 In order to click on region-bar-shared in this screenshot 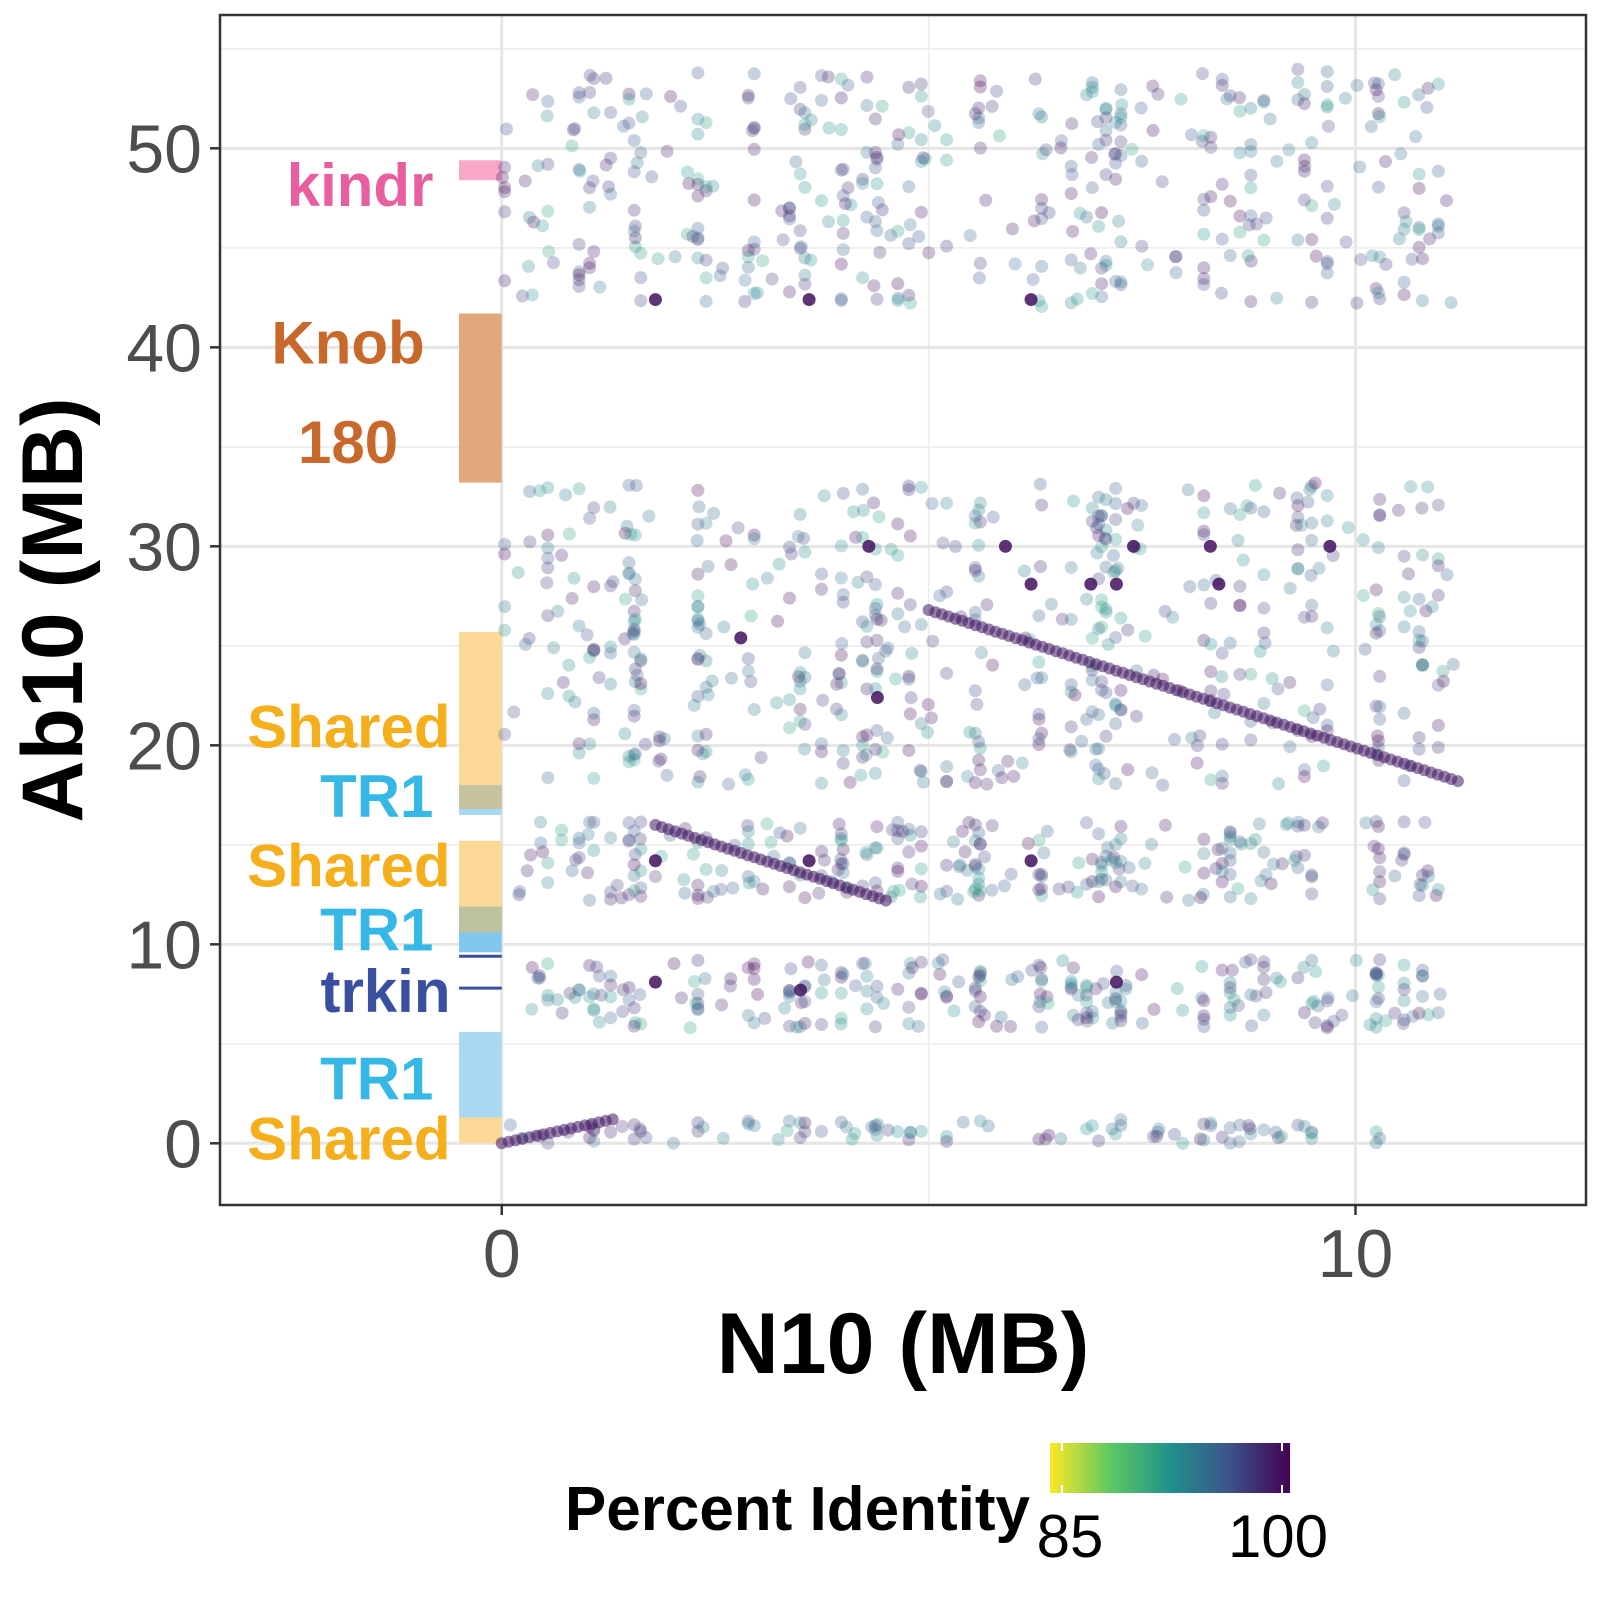, I will do `click(480, 708)`.